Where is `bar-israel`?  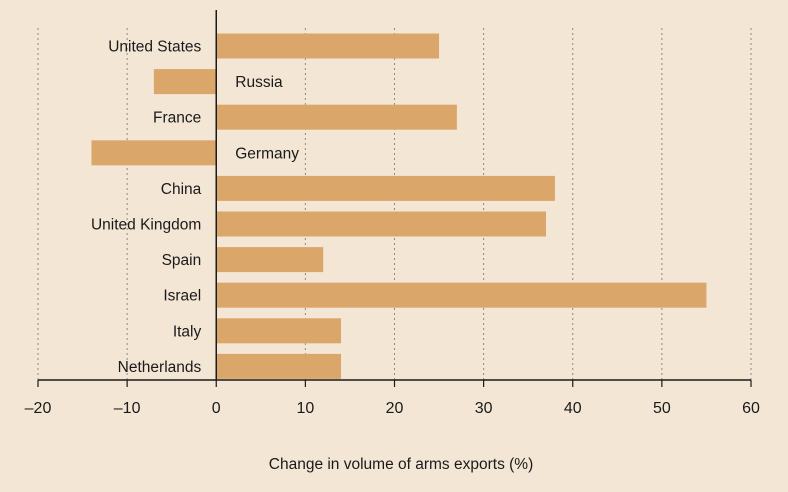 bar-israel is located at coordinates (461, 295).